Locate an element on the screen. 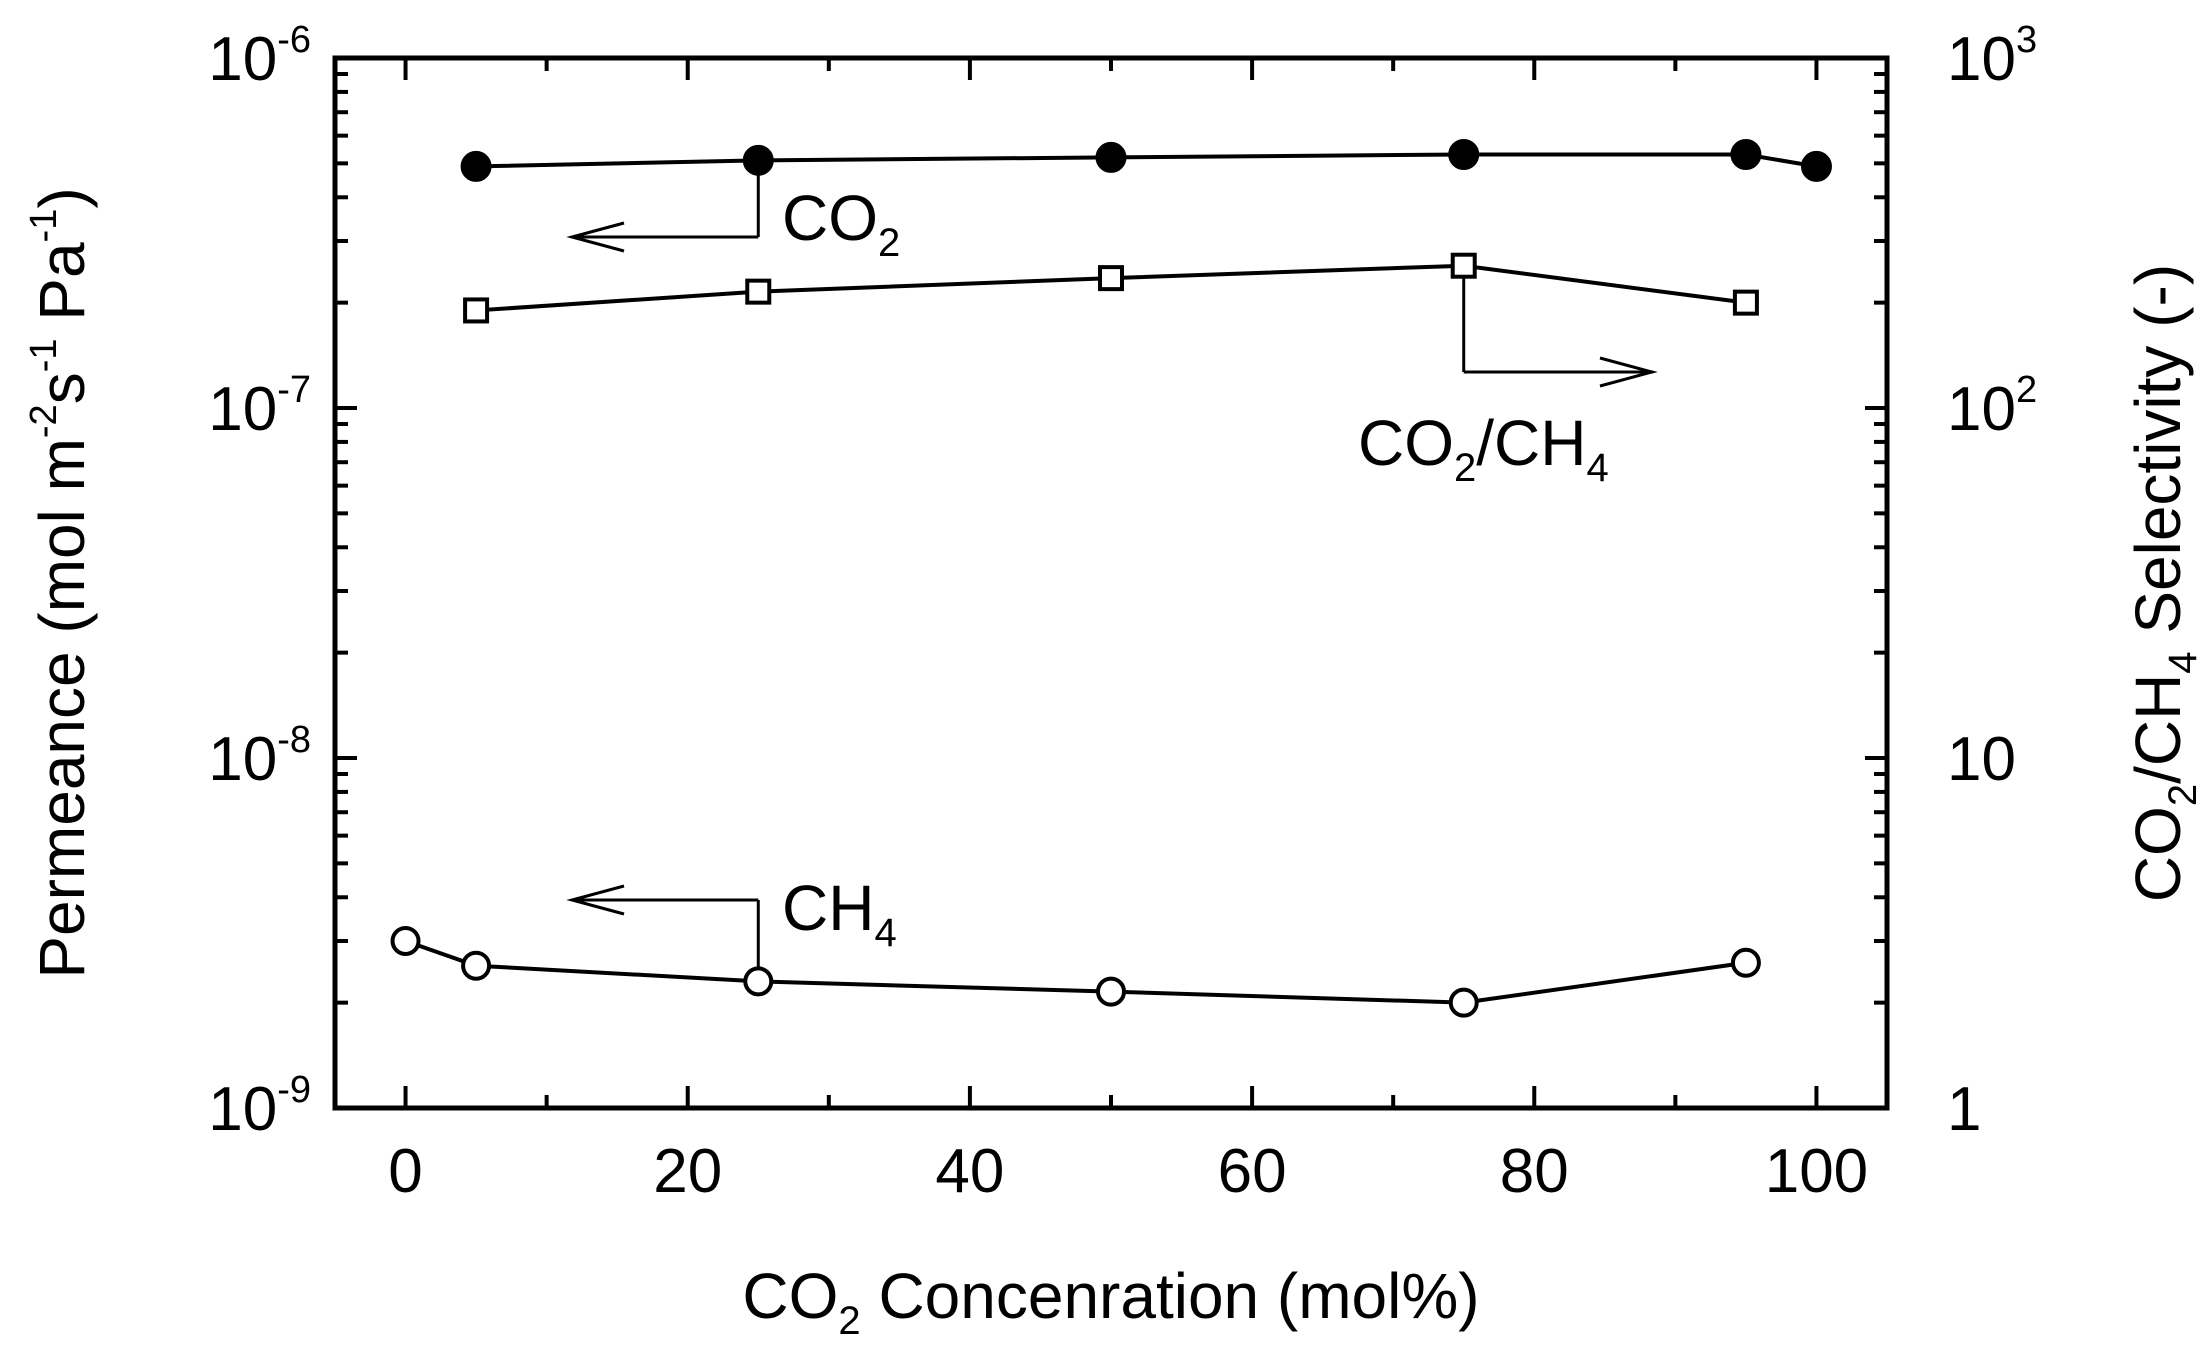 The height and width of the screenshot is (1345, 2208). x-axis-title: CO2 Concenration (mol%) is located at coordinates (1110, 1301).